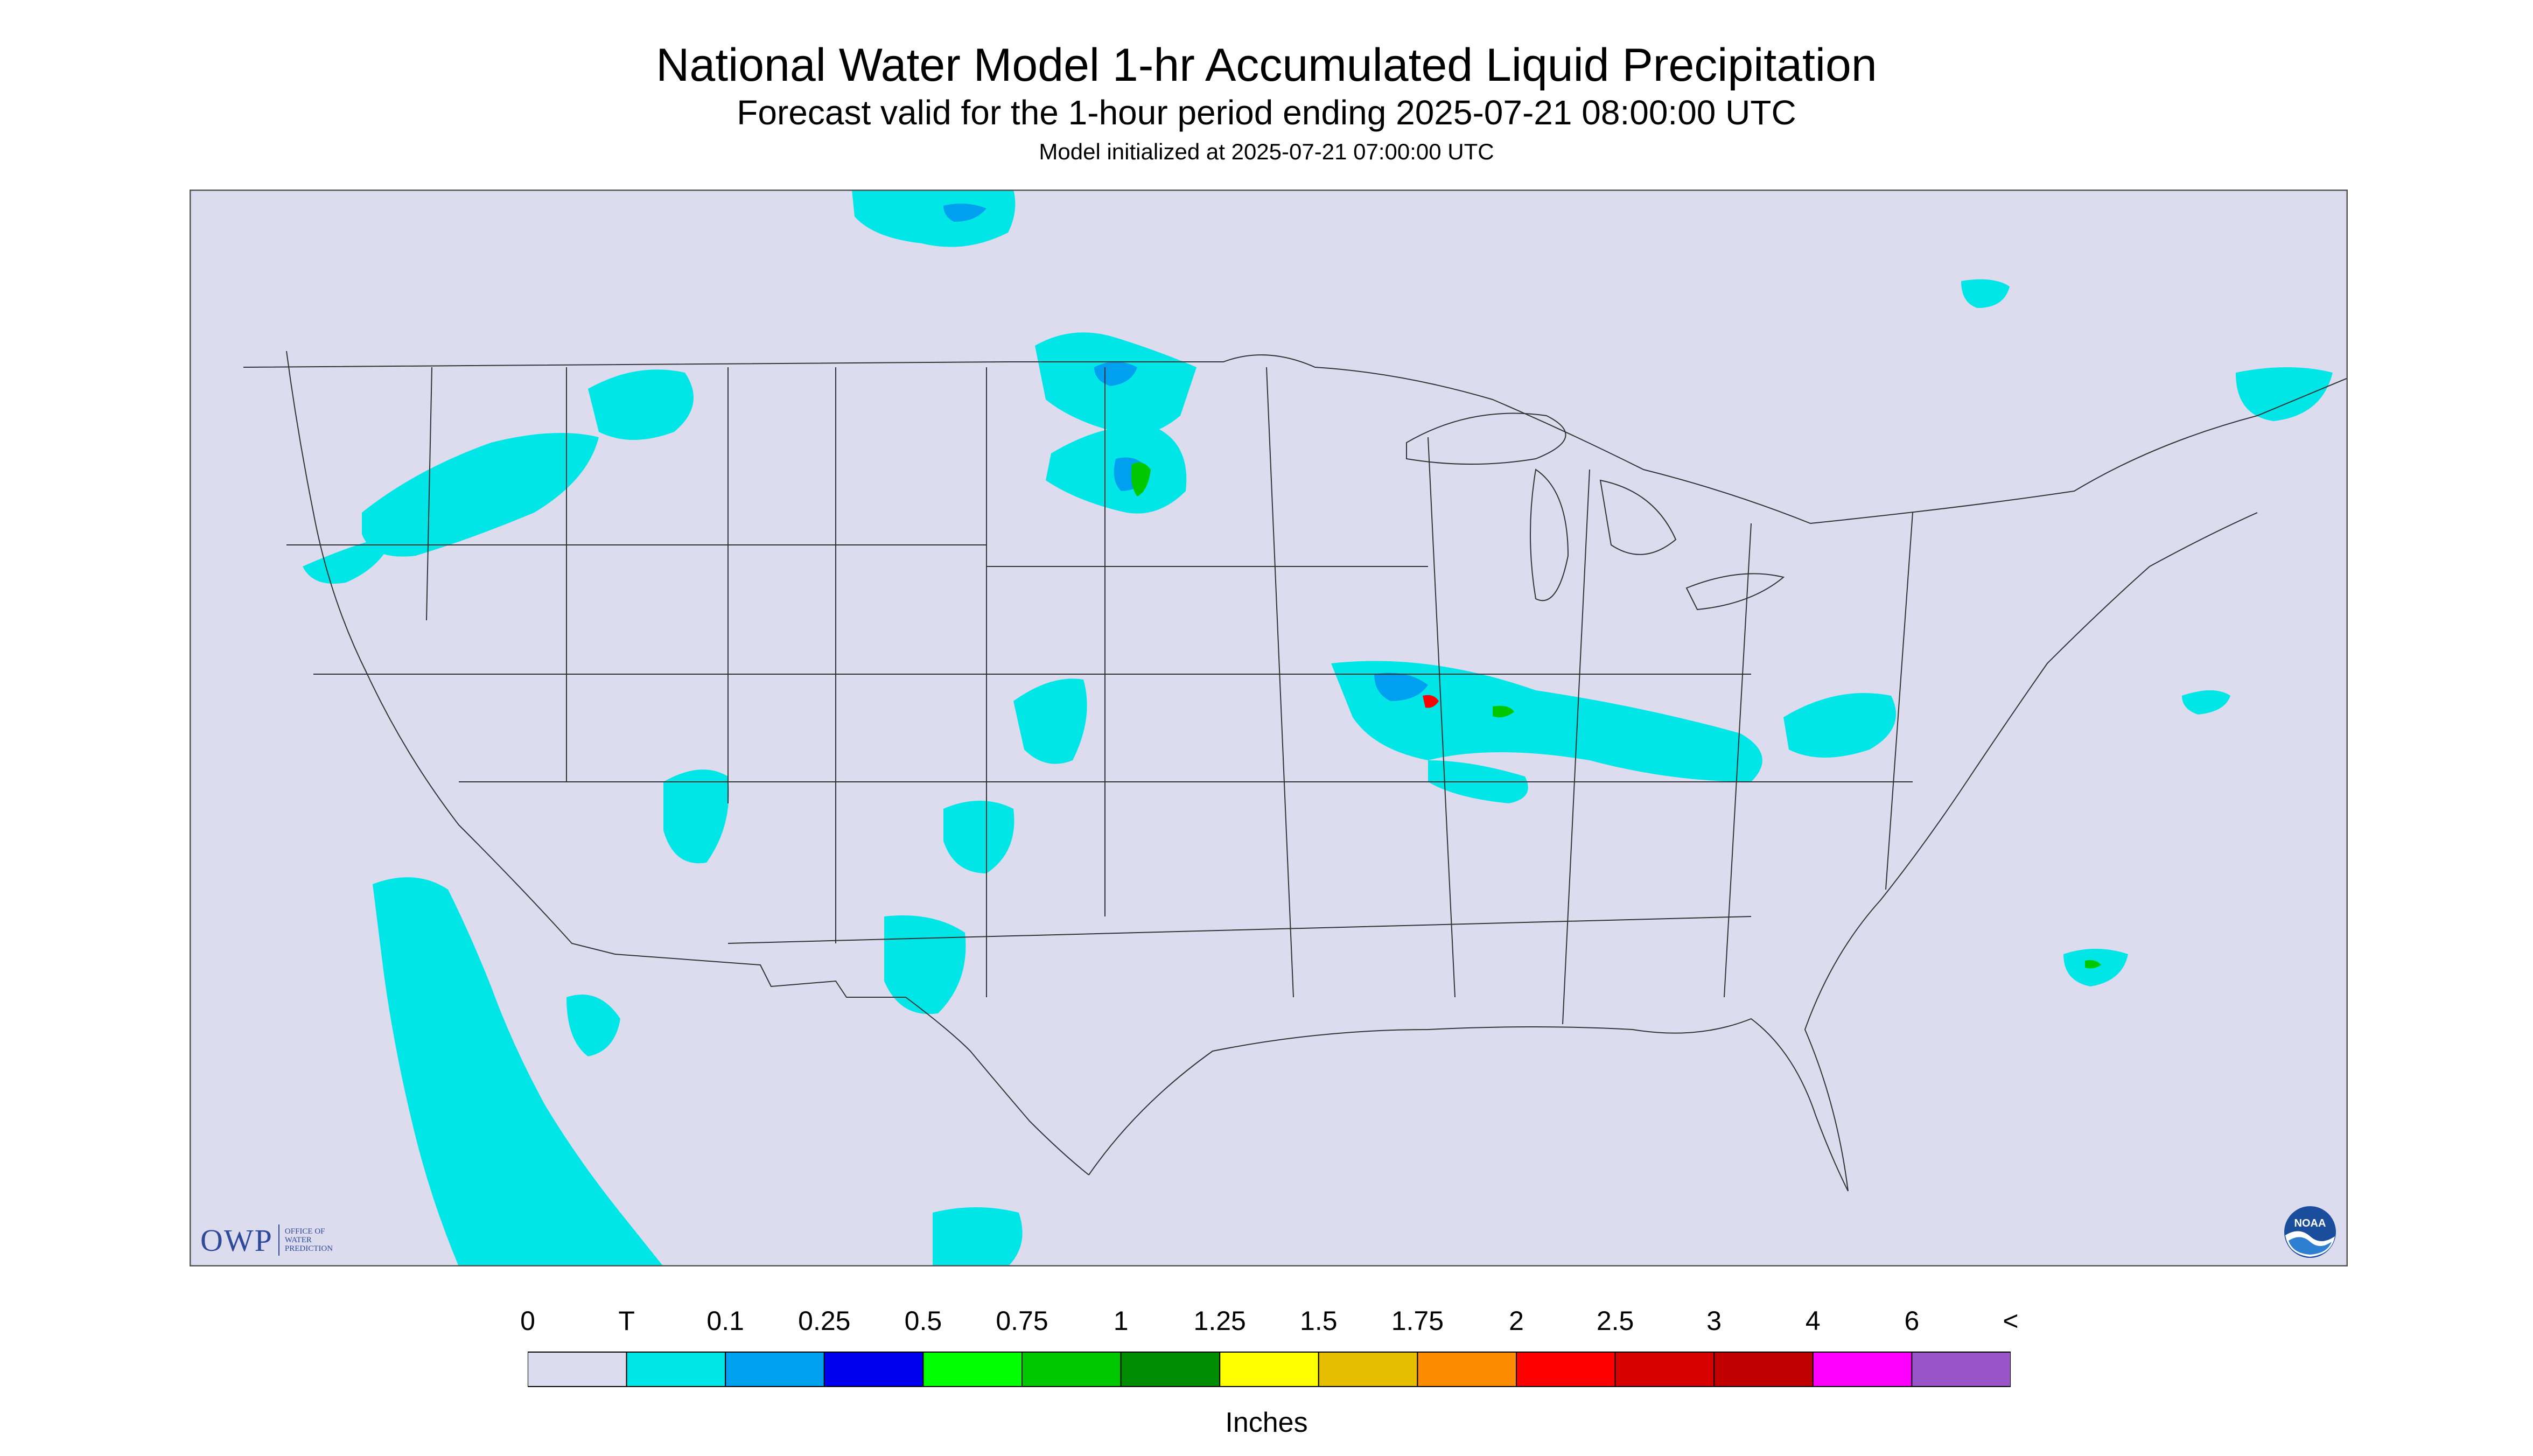 Image resolution: width=2533 pixels, height=1456 pixels. Describe the element at coordinates (627, 1321) in the screenshot. I see `legend-label: T` at that location.